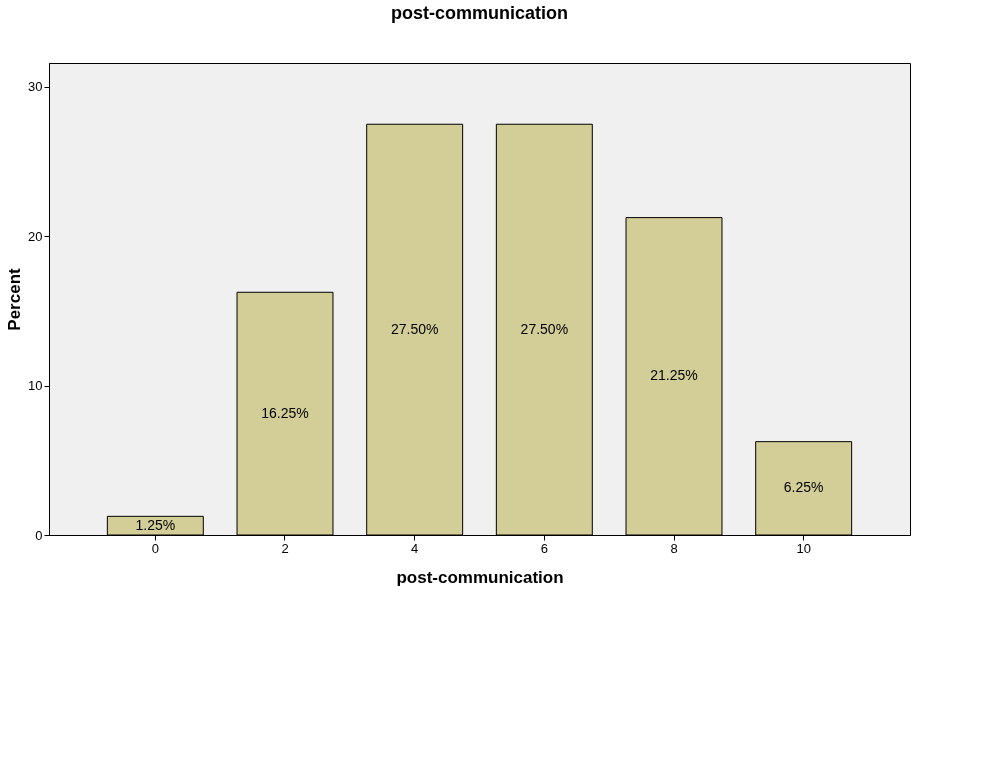 Image resolution: width=1008 pixels, height=761 pixels. Describe the element at coordinates (39, 535) in the screenshot. I see `y-tick-label: 0` at that location.